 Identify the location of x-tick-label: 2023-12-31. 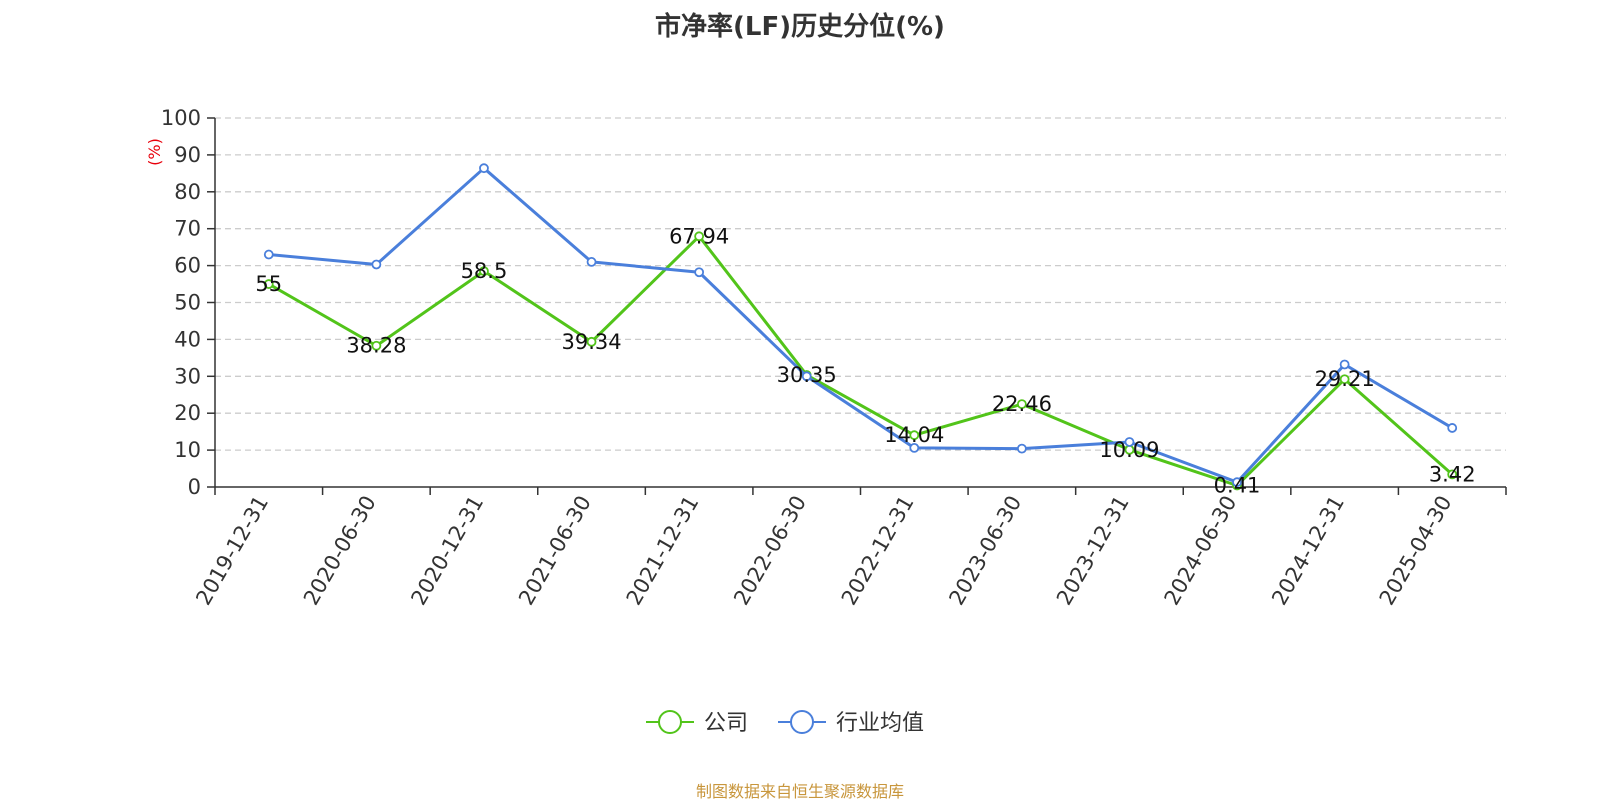
(1093, 551).